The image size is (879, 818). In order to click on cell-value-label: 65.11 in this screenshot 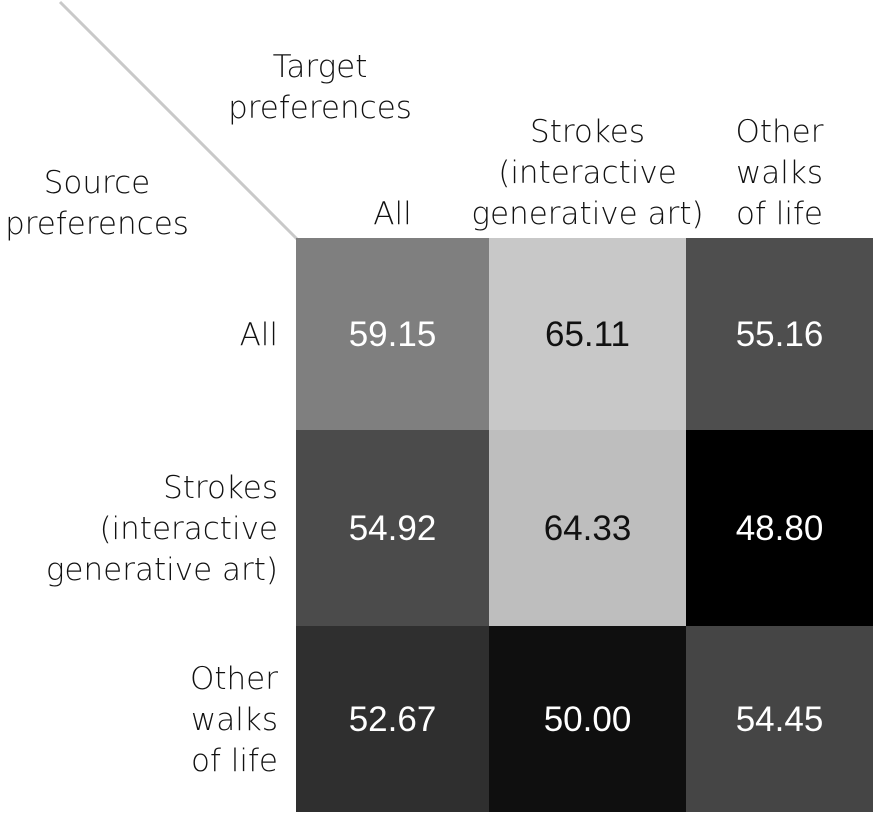, I will do `click(587, 334)`.